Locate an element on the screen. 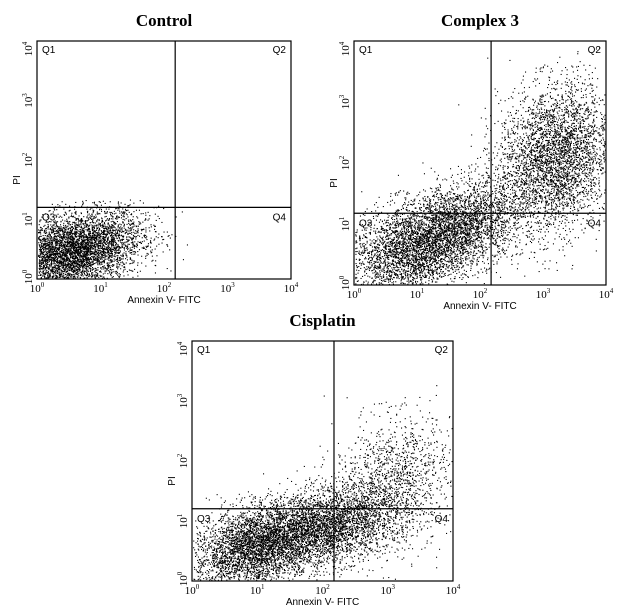 Image resolution: width=622 pixels, height=612 pixels. plot-title: Cisplatin is located at coordinates (322, 320).